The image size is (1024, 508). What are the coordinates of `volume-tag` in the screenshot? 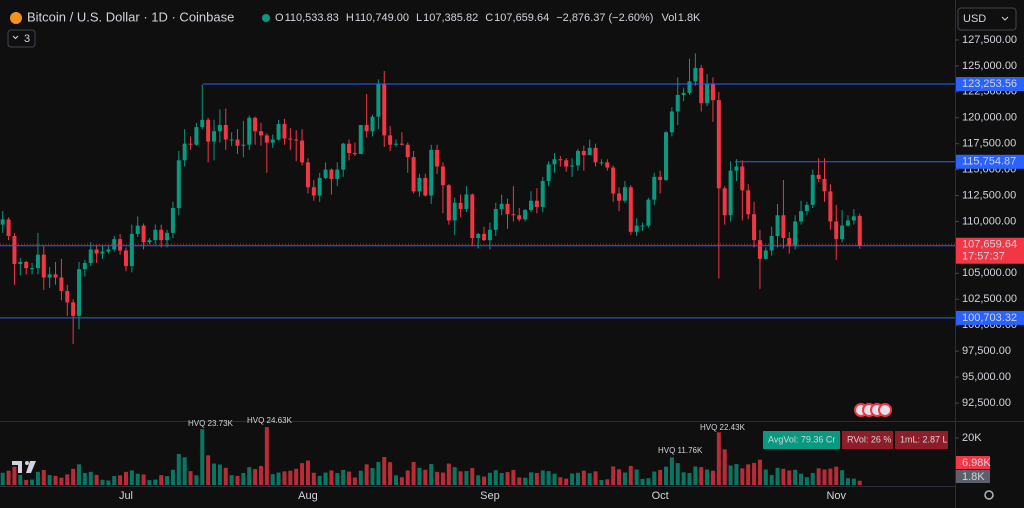 It's located at (973, 476).